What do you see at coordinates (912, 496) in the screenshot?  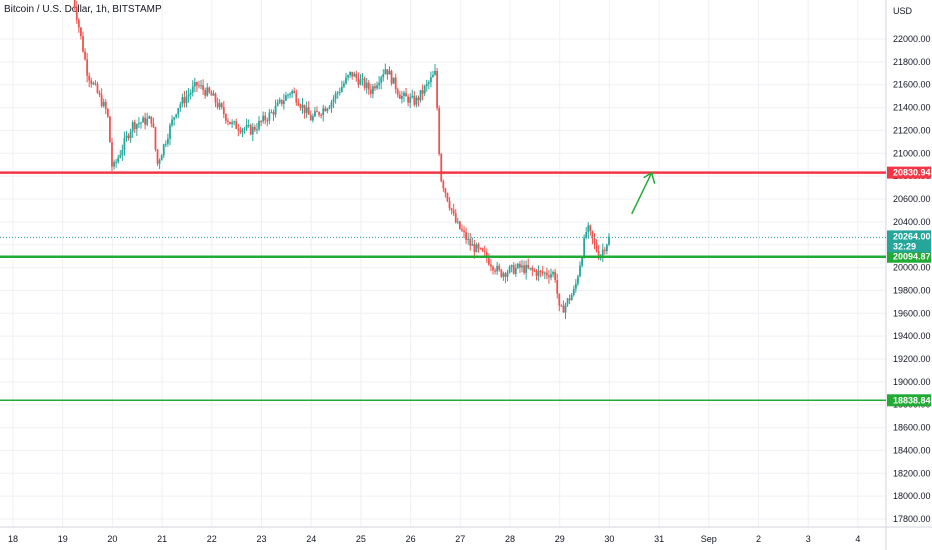 I see `y-tick-label: 18000.00` at bounding box center [912, 496].